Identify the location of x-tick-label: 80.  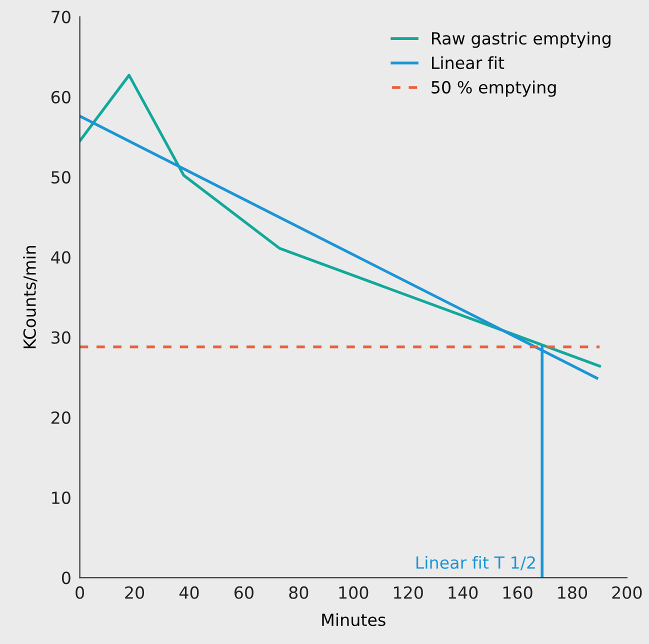
(298, 592).